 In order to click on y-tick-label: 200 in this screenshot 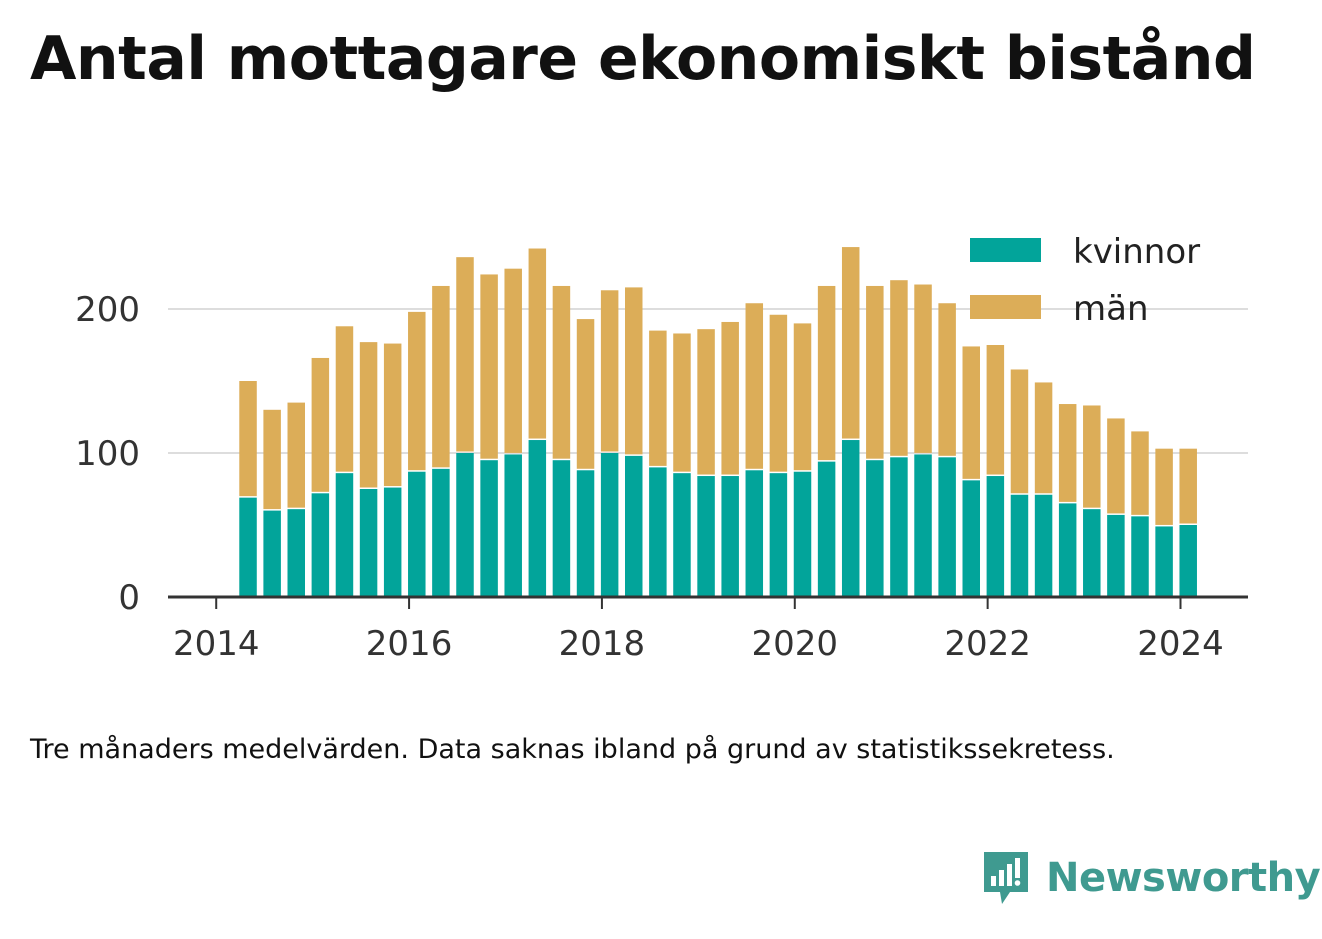, I will do `click(107, 310)`.